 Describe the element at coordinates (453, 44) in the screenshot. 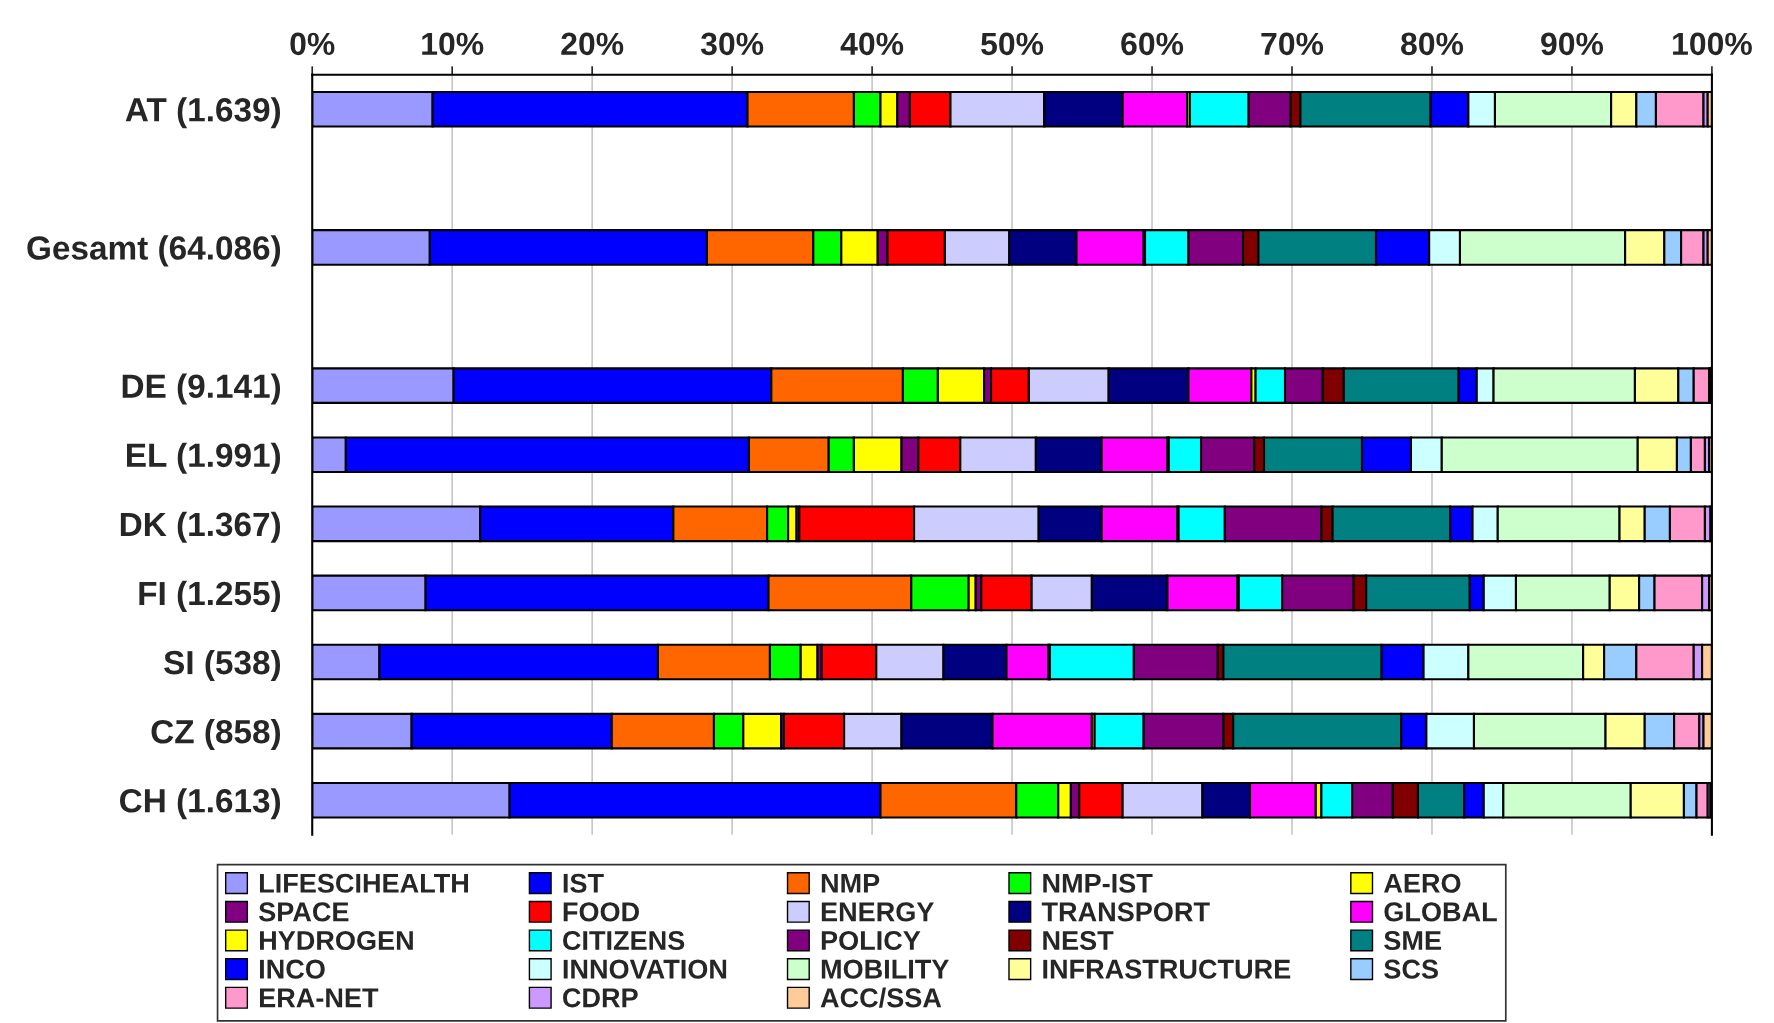

I see `x-tick-label: 10%` at that location.